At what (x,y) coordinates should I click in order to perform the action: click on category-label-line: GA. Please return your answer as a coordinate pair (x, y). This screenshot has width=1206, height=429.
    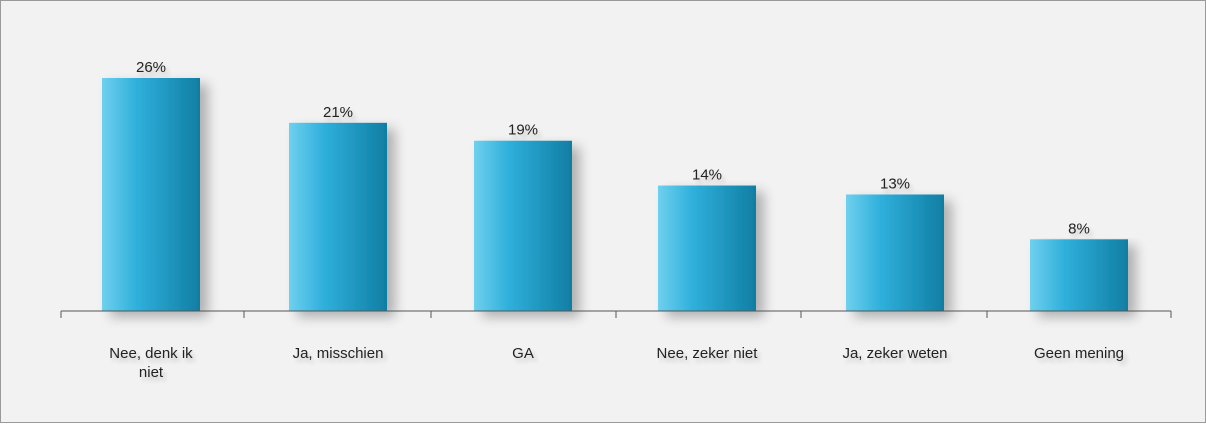
    Looking at the image, I should click on (523, 353).